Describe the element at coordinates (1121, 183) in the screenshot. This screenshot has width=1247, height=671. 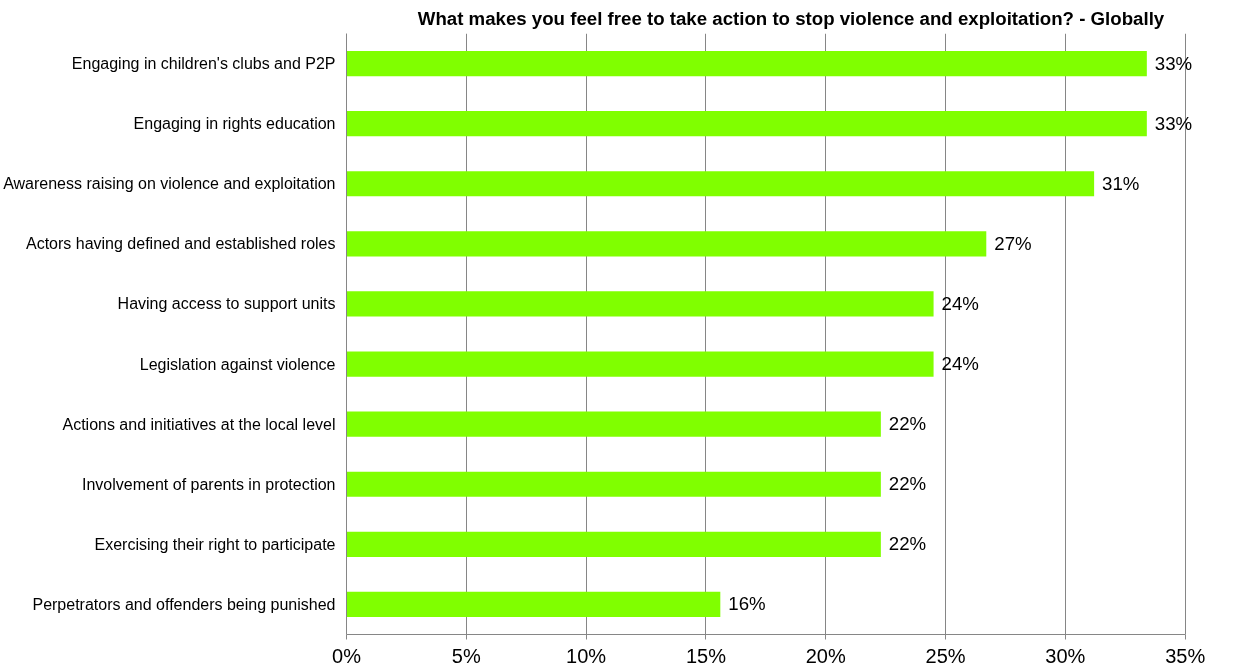
I see `data-label: 31%` at that location.